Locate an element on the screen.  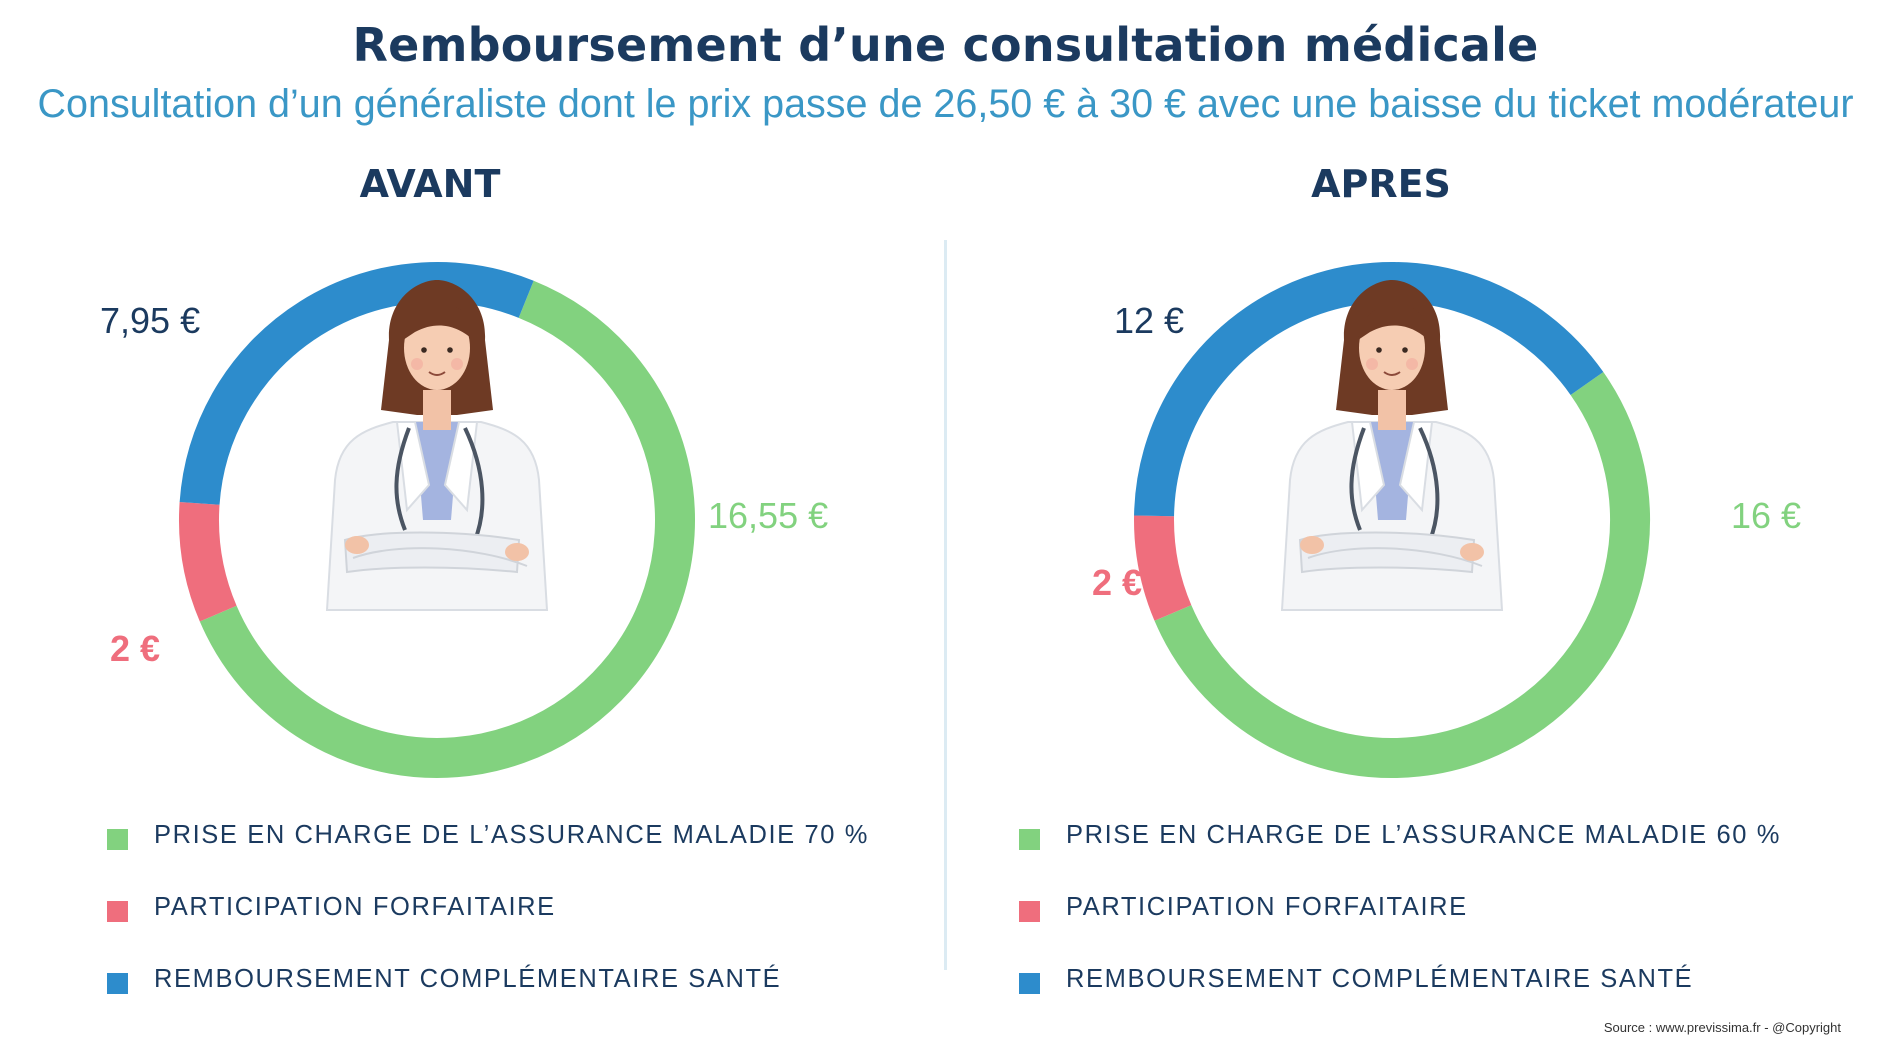
value-label-green-avant: 16,55 € is located at coordinates (768, 515).